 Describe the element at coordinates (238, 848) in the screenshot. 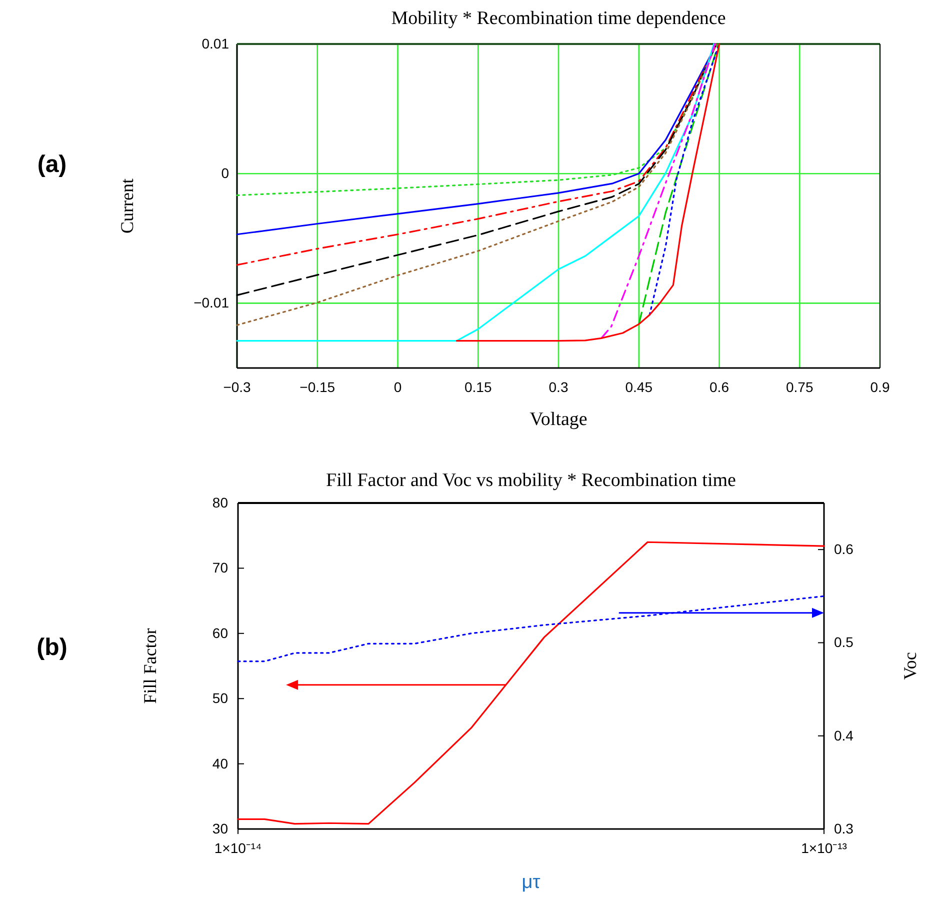

I see `x-tick-label: 1×10⁻¹⁴` at that location.